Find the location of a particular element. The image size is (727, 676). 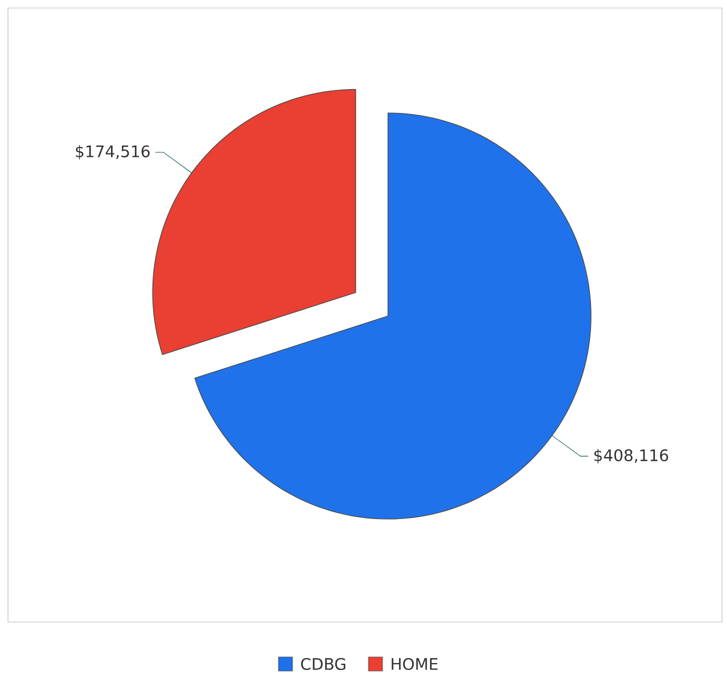

data-label: $408,116 is located at coordinates (631, 456).